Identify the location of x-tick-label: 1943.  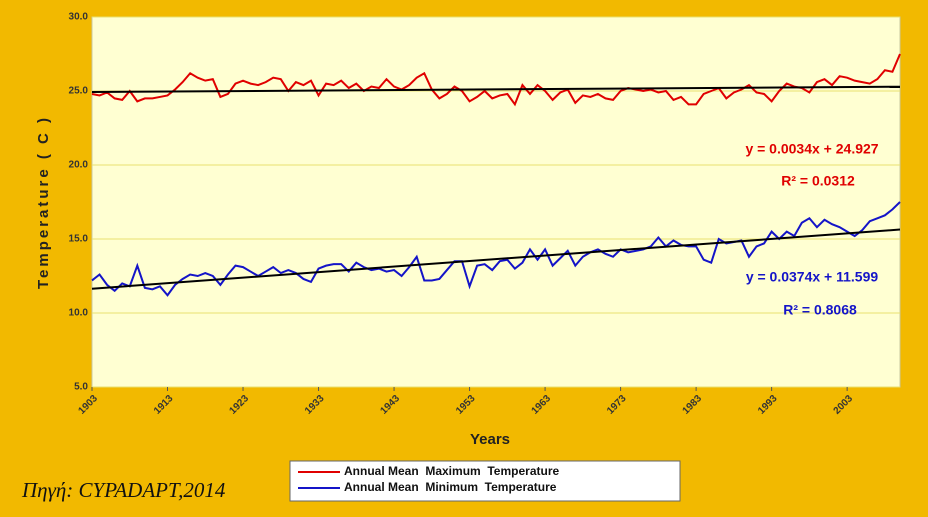
(391, 405).